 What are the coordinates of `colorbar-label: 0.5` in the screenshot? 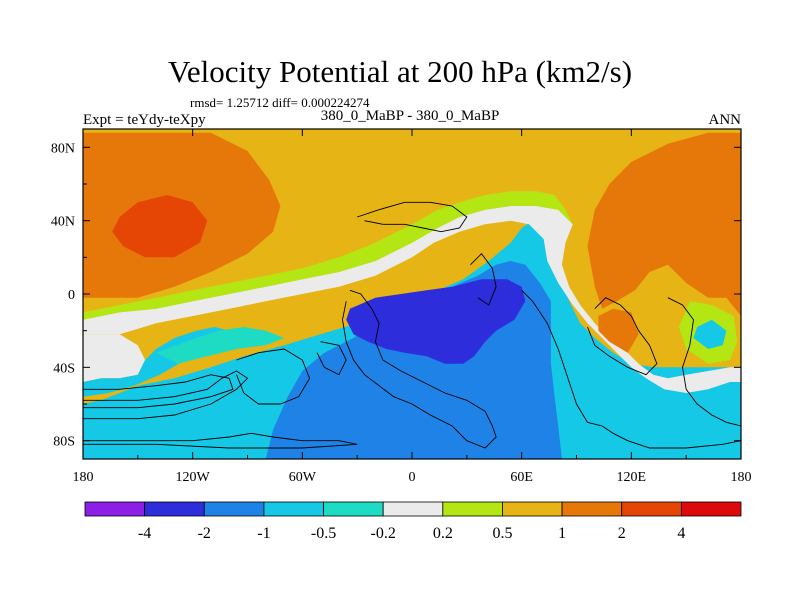 It's located at (502, 533).